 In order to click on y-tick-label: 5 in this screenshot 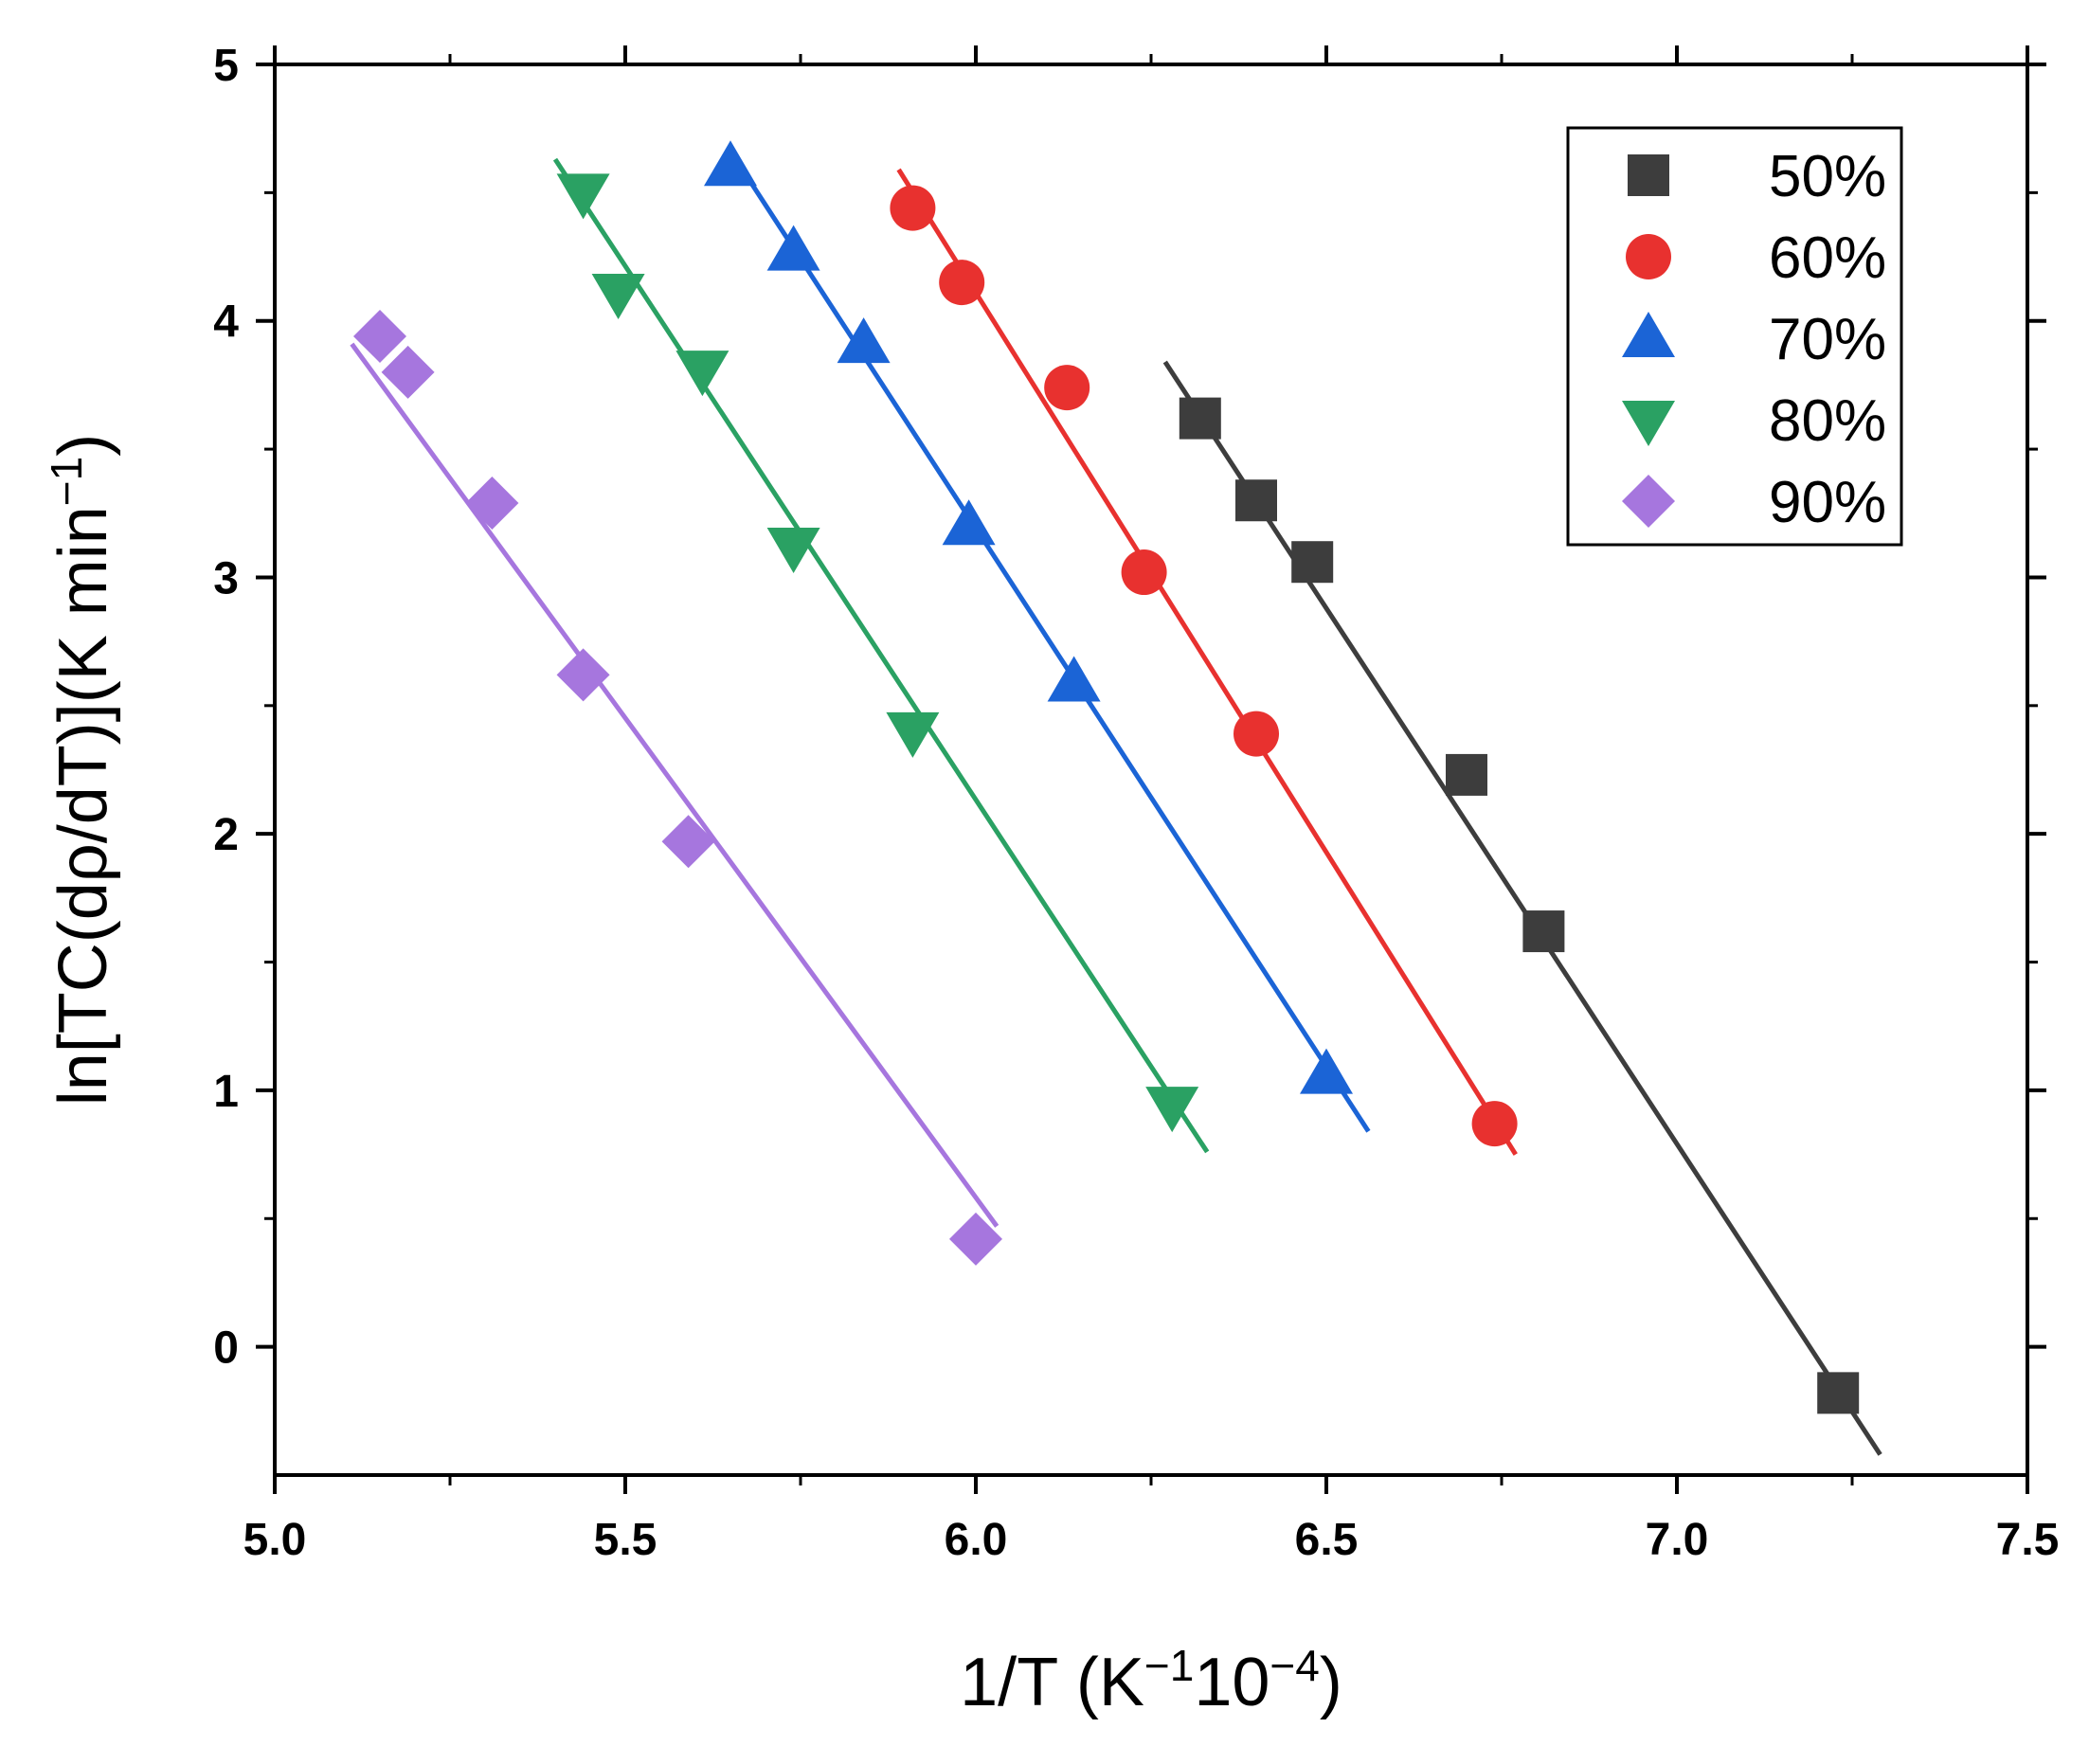, I will do `click(226, 66)`.